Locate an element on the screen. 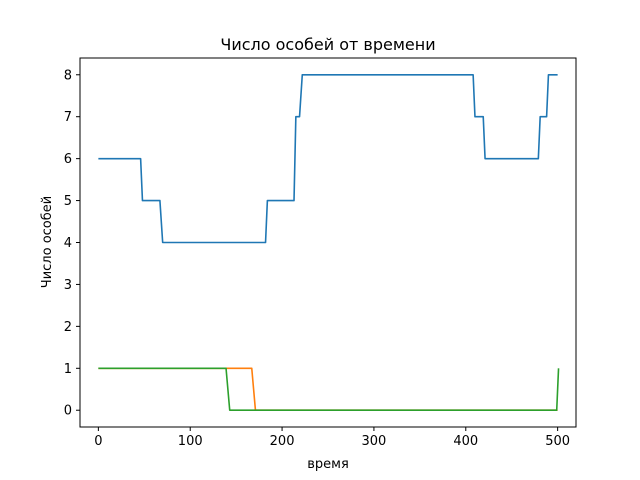 The height and width of the screenshot is (480, 640). y-axis-label: Число особей is located at coordinates (47, 242).